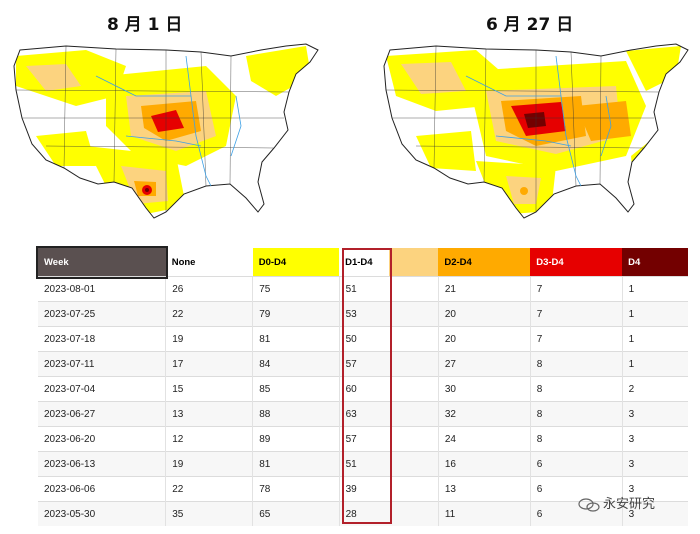  What do you see at coordinates (145, 25) in the screenshot?
I see `left-map-title: 8 月 1 日` at bounding box center [145, 25].